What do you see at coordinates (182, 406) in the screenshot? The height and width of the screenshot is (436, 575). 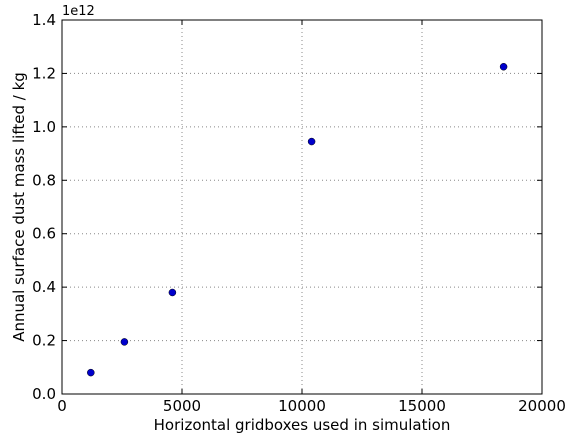 I see `x-tick-label: 5000` at bounding box center [182, 406].